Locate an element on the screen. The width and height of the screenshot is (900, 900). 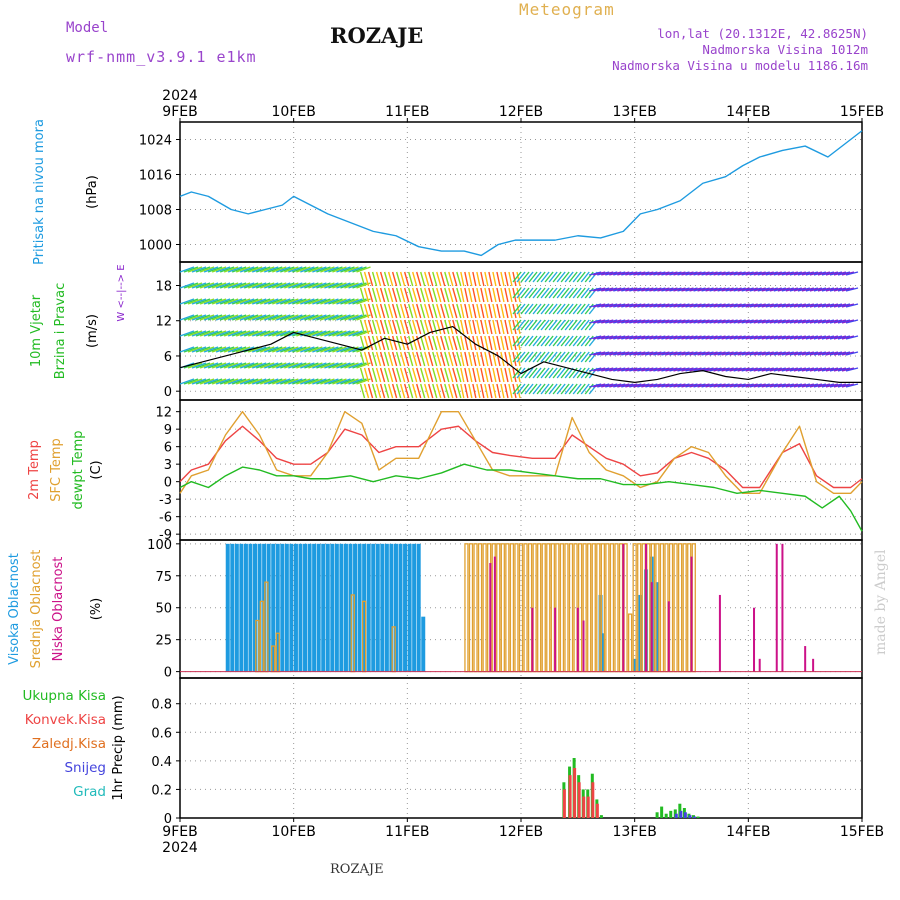
time-label-top: 12FEB is located at coordinates (521, 112).